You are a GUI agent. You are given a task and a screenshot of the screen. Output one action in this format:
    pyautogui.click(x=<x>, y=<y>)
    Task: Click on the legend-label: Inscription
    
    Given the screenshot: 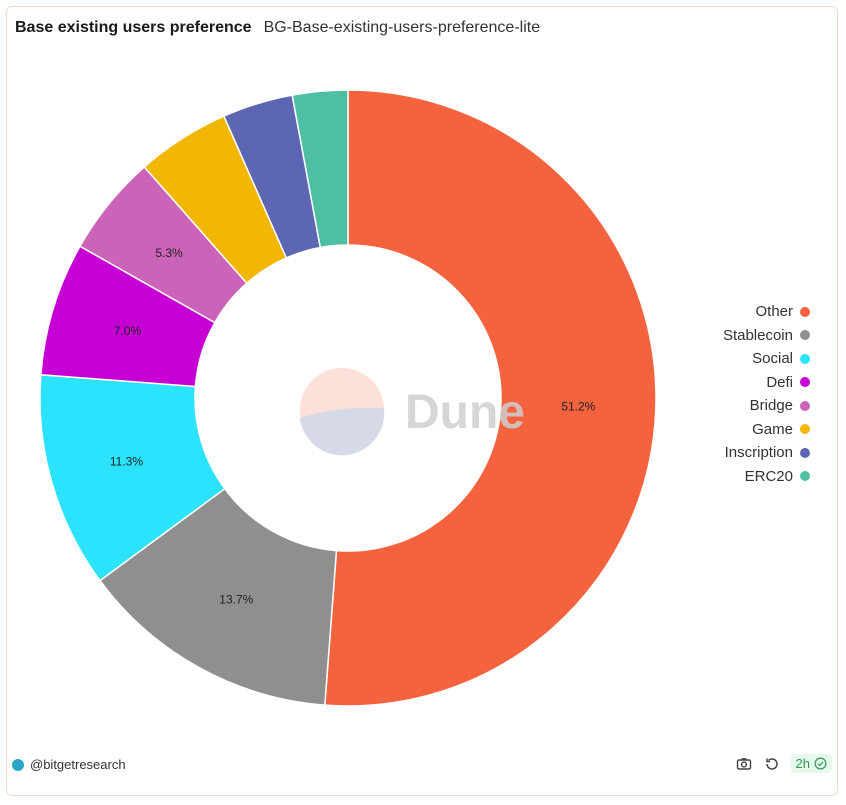 What is the action you would take?
    pyautogui.click(x=758, y=453)
    